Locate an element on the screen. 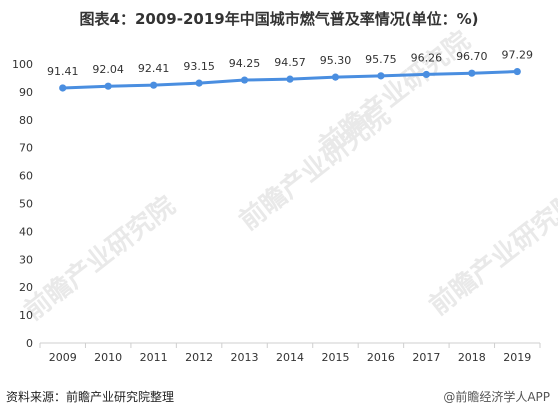 Image resolution: width=558 pixels, height=415 pixels. x-tick-label: 2016 is located at coordinates (381, 357).